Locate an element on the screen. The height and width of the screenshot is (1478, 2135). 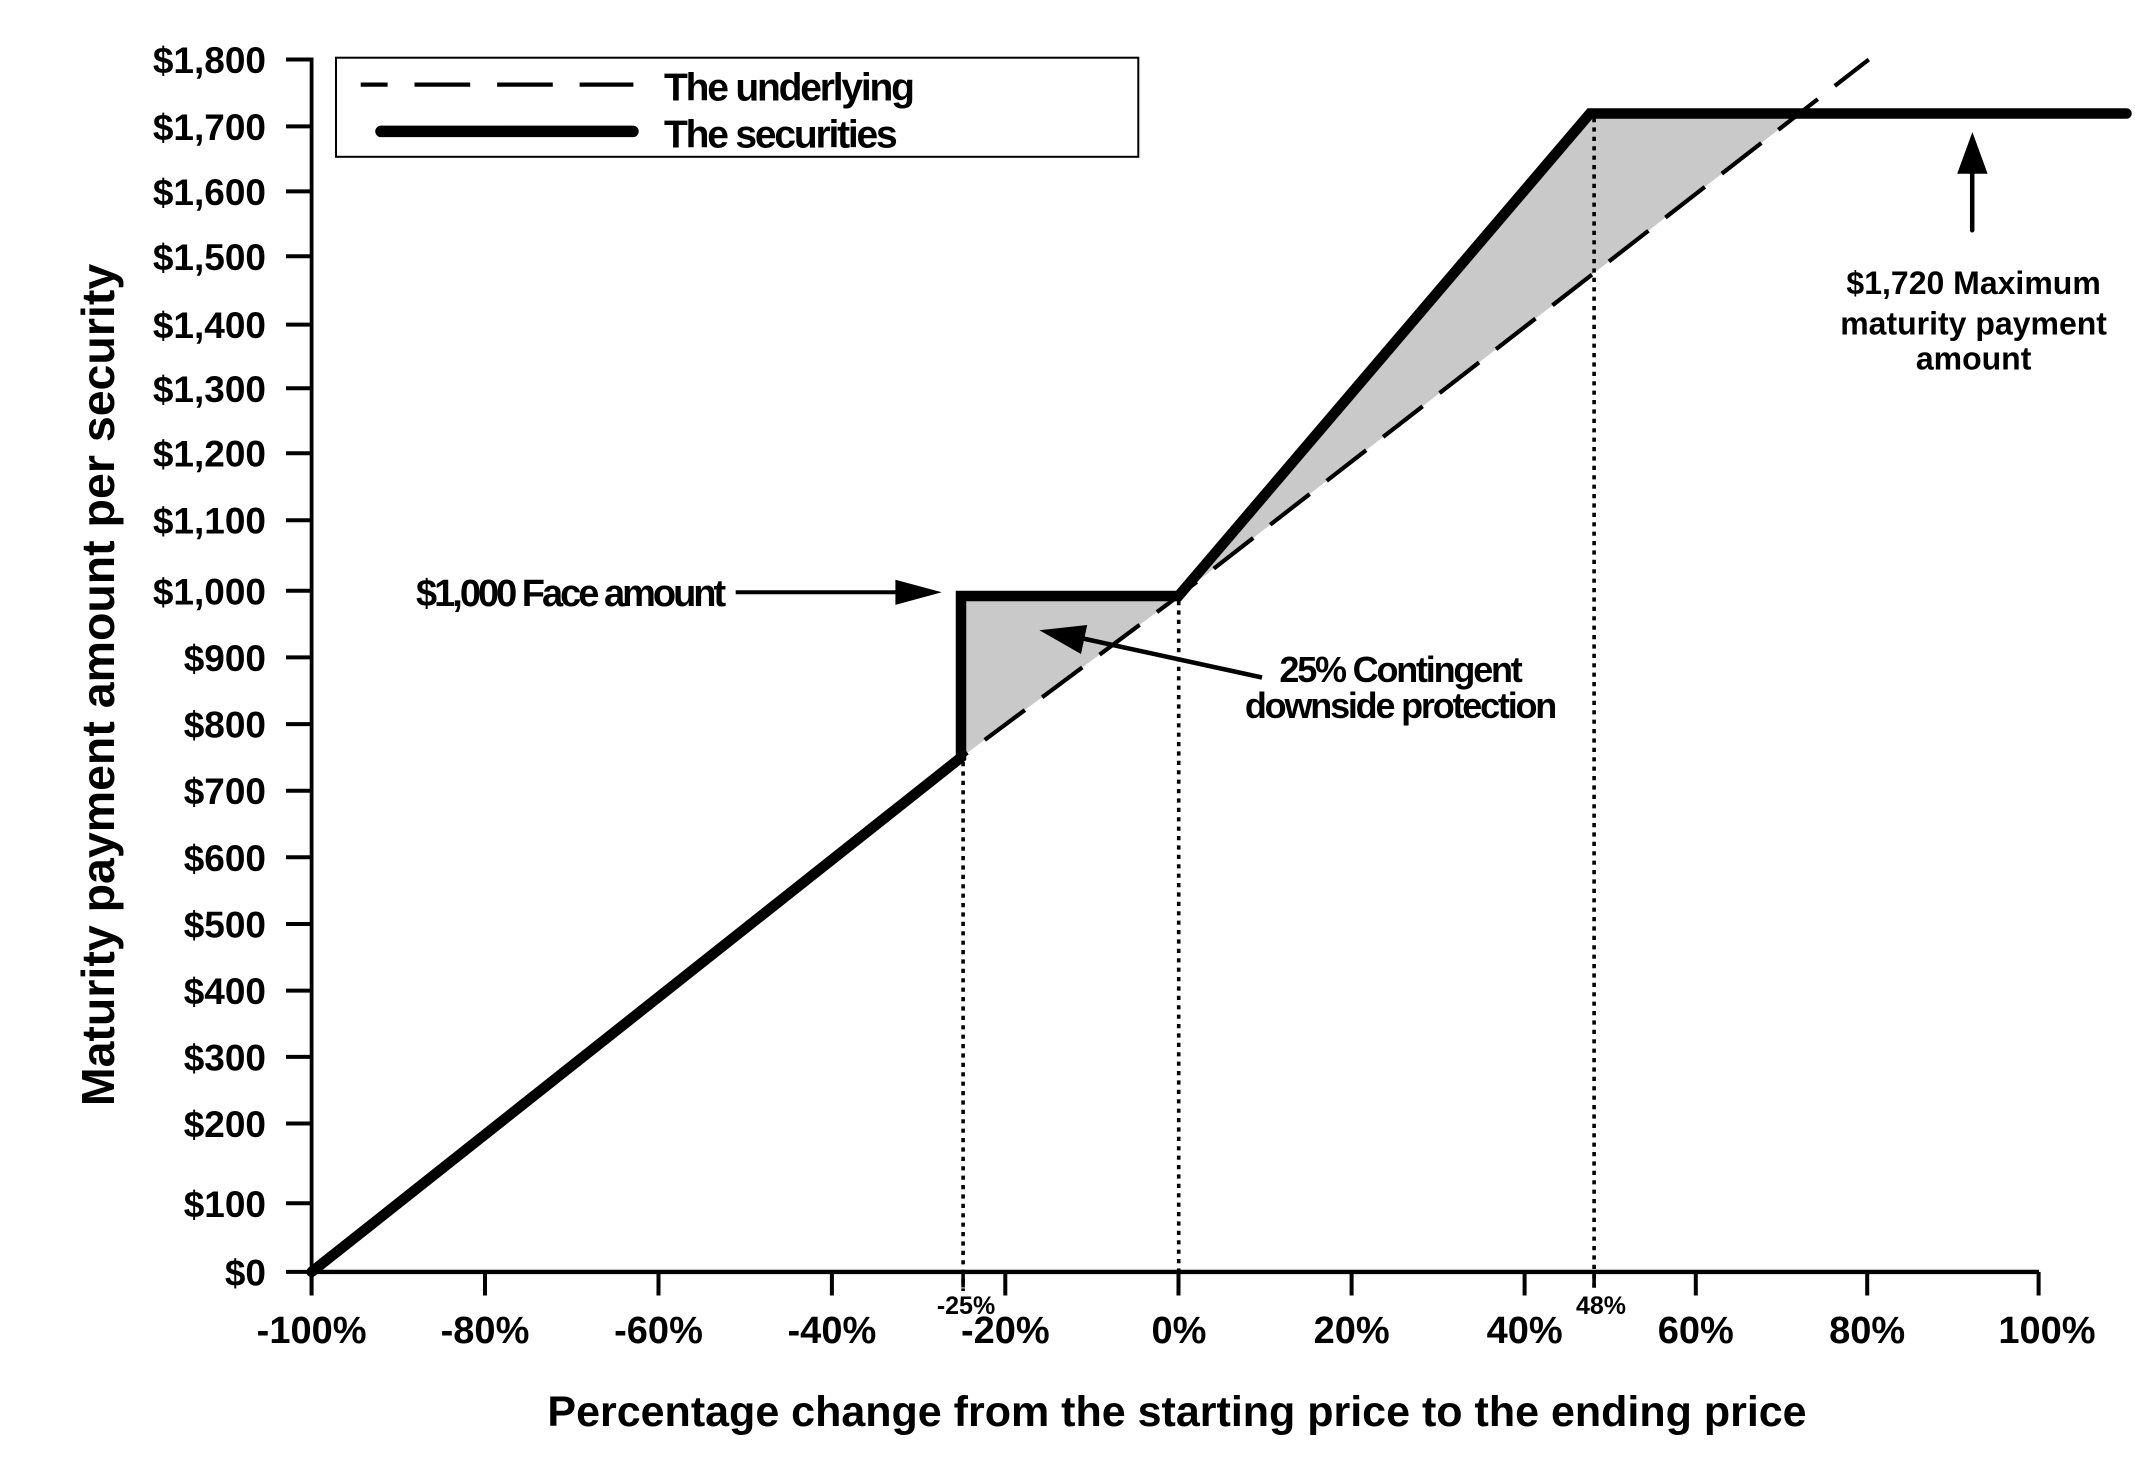
svg-text: $1,800 is located at coordinates (209, 60).